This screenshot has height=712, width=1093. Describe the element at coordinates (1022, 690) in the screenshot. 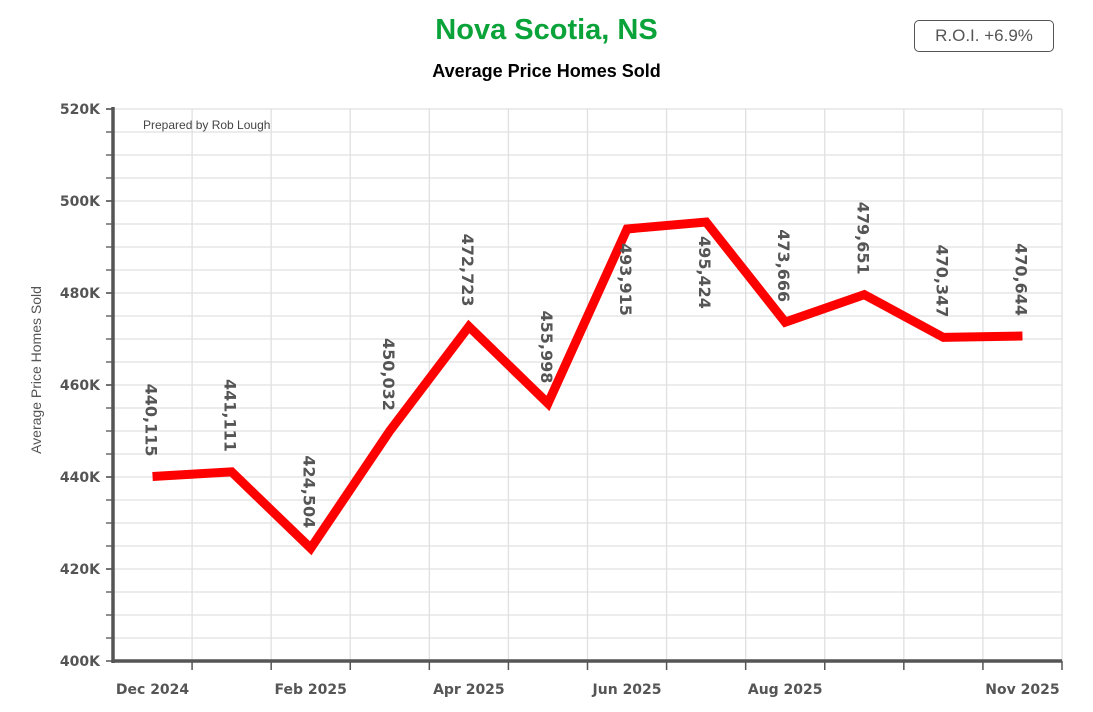

I see `x-tick-label: Nov 2025` at that location.